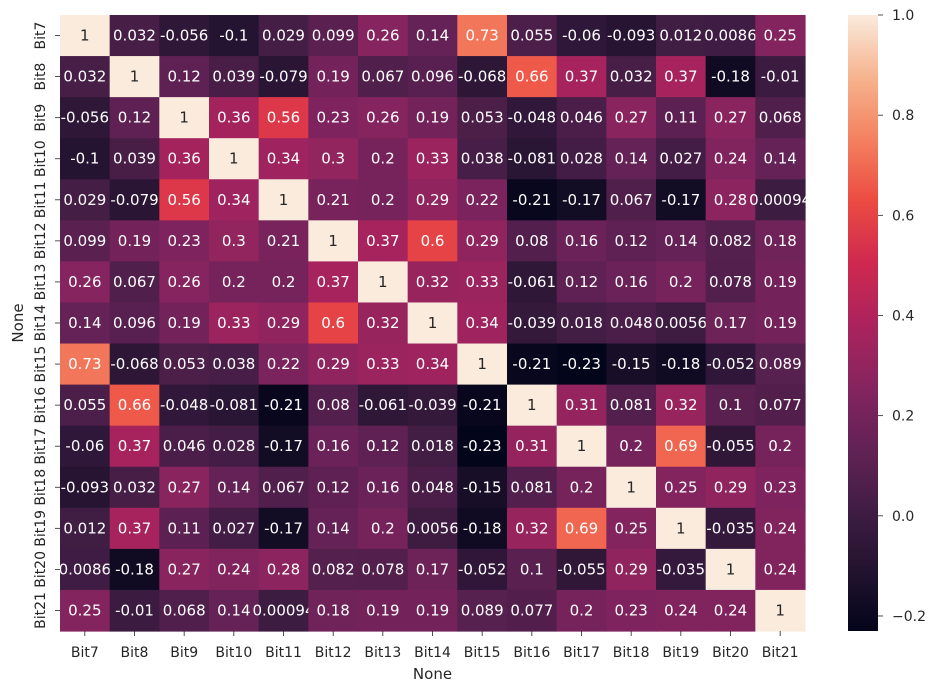 This screenshot has height=695, width=940. I want to click on y-tick-label: Bit13, so click(41, 282).